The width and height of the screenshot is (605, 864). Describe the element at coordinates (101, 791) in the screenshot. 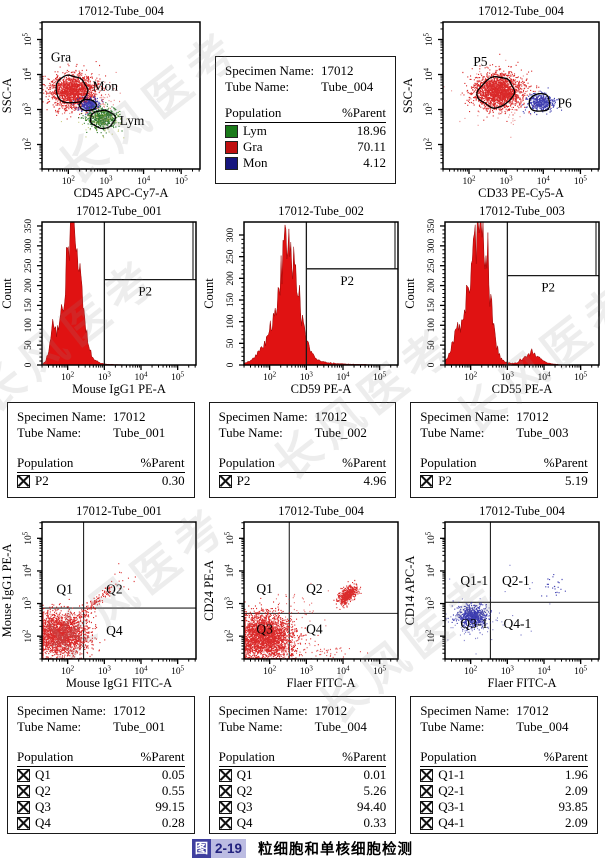

I see `population-row: Q2 0.55` at that location.